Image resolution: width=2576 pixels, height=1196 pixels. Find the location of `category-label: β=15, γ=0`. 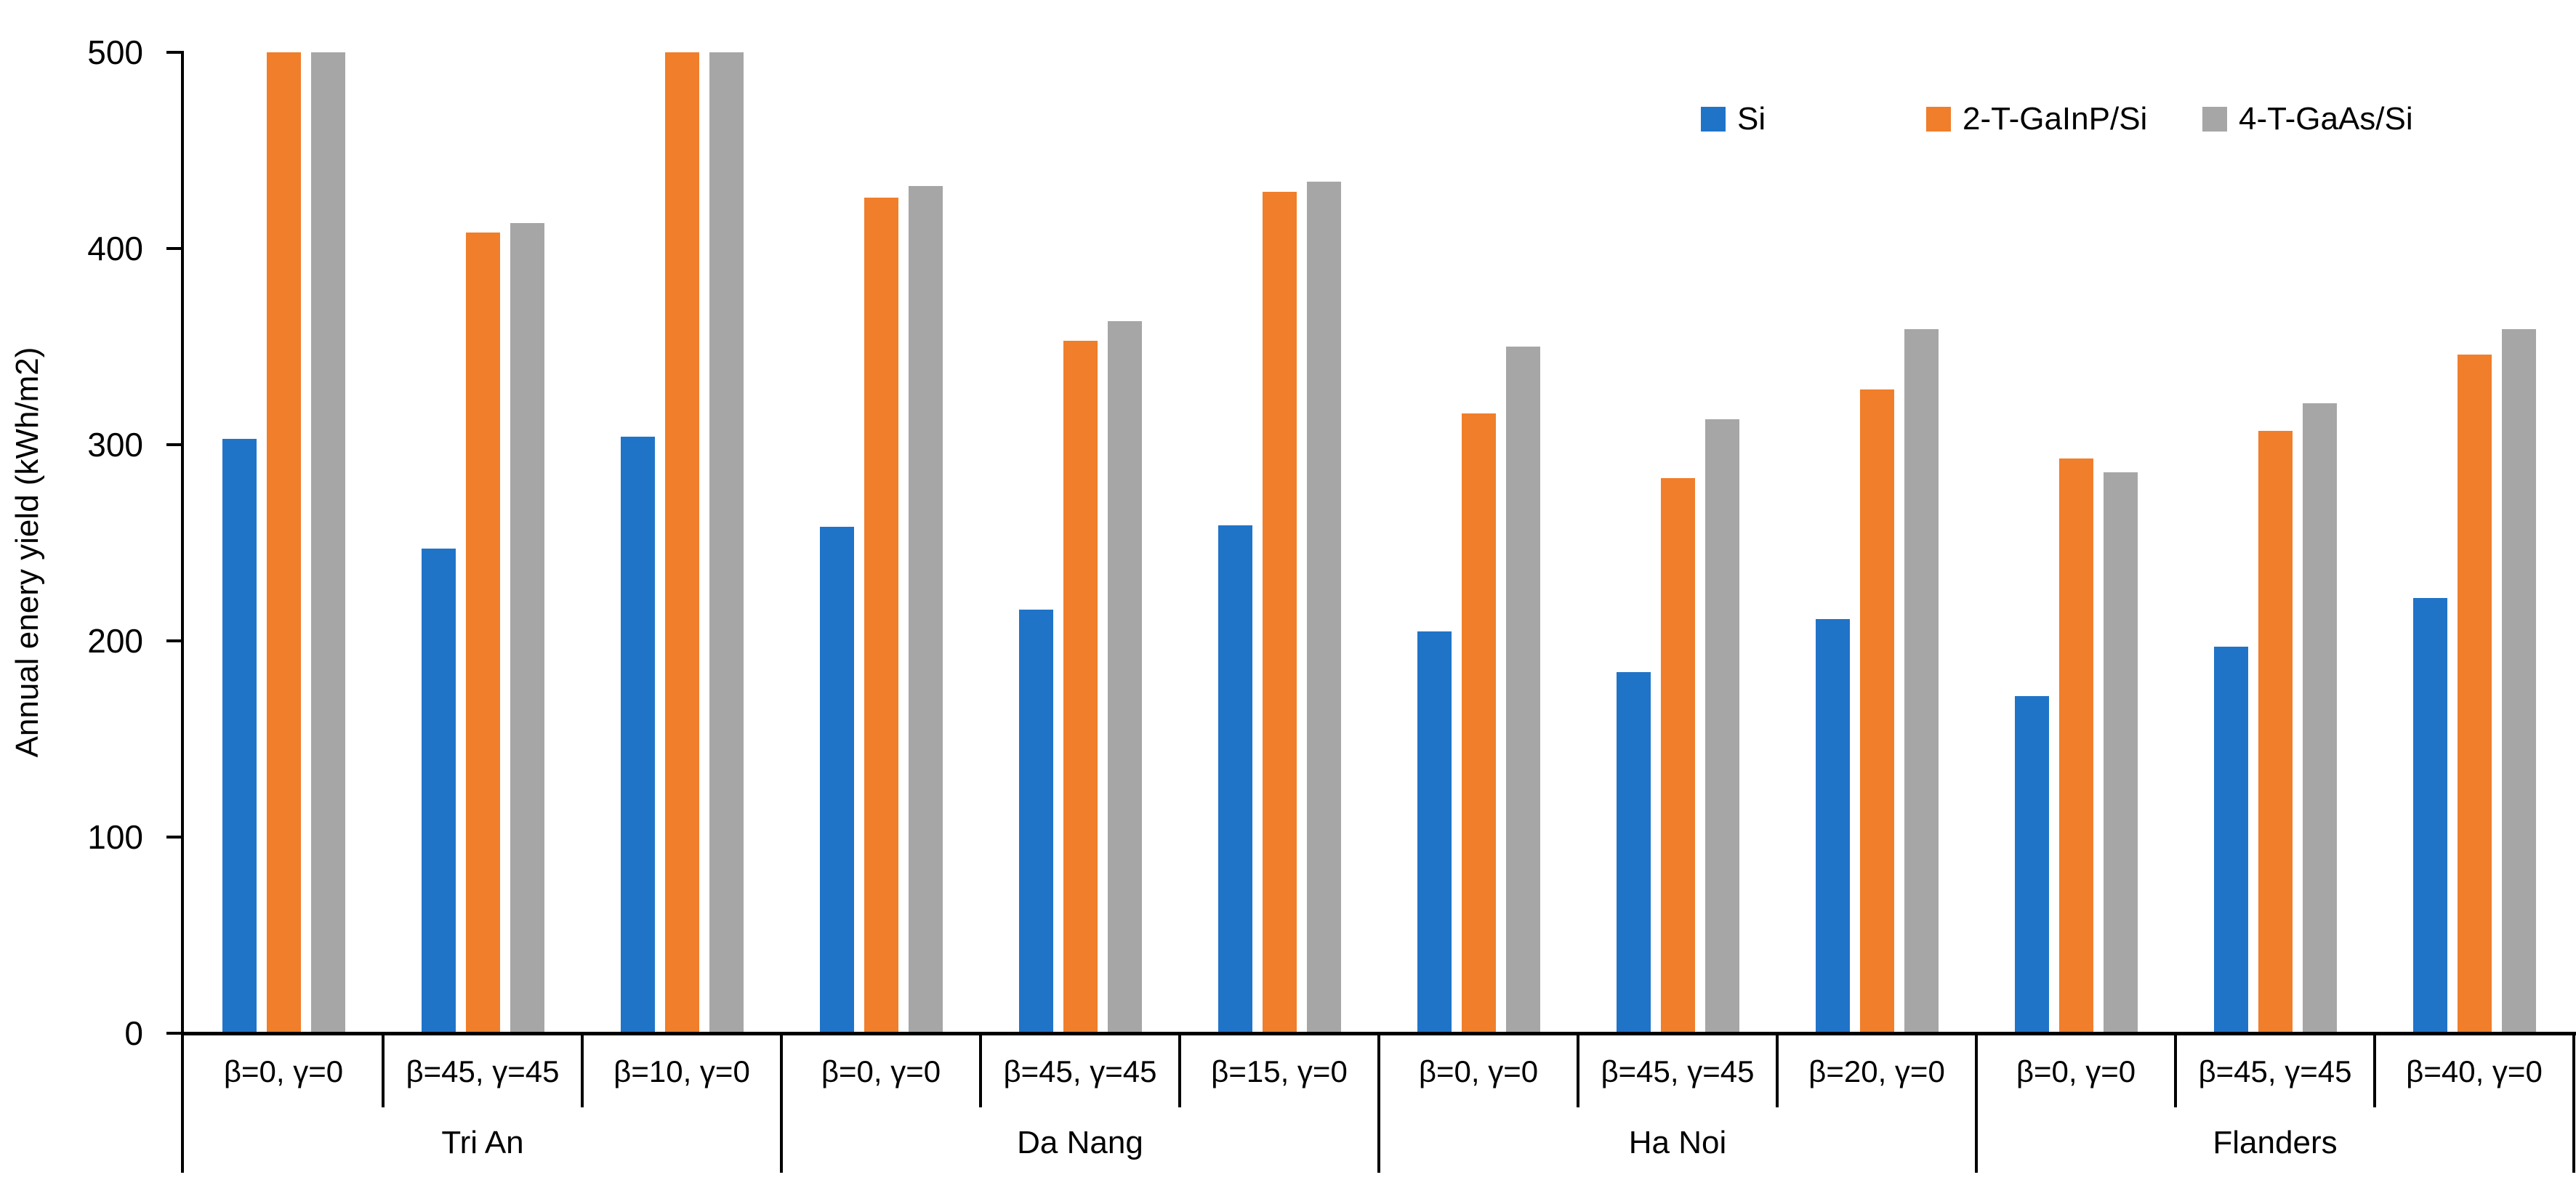

category-label: β=15, γ=0 is located at coordinates (1279, 1071).